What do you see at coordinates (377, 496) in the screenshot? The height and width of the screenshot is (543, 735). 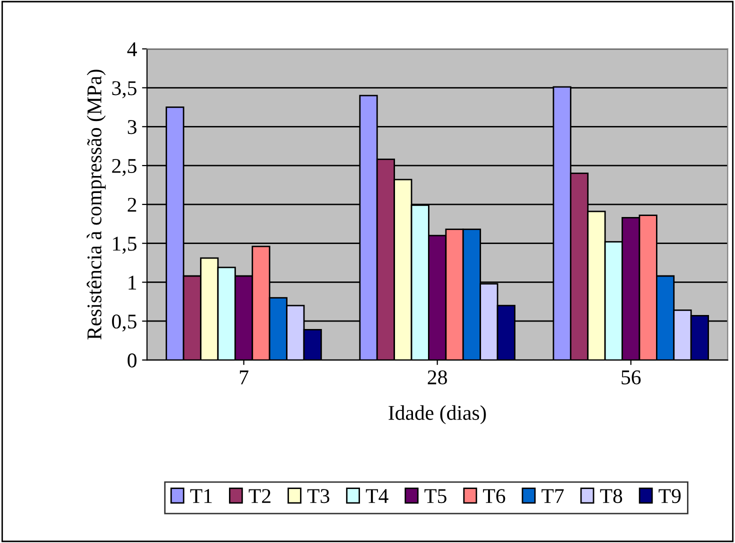 I see `legend-label: T4` at bounding box center [377, 496].